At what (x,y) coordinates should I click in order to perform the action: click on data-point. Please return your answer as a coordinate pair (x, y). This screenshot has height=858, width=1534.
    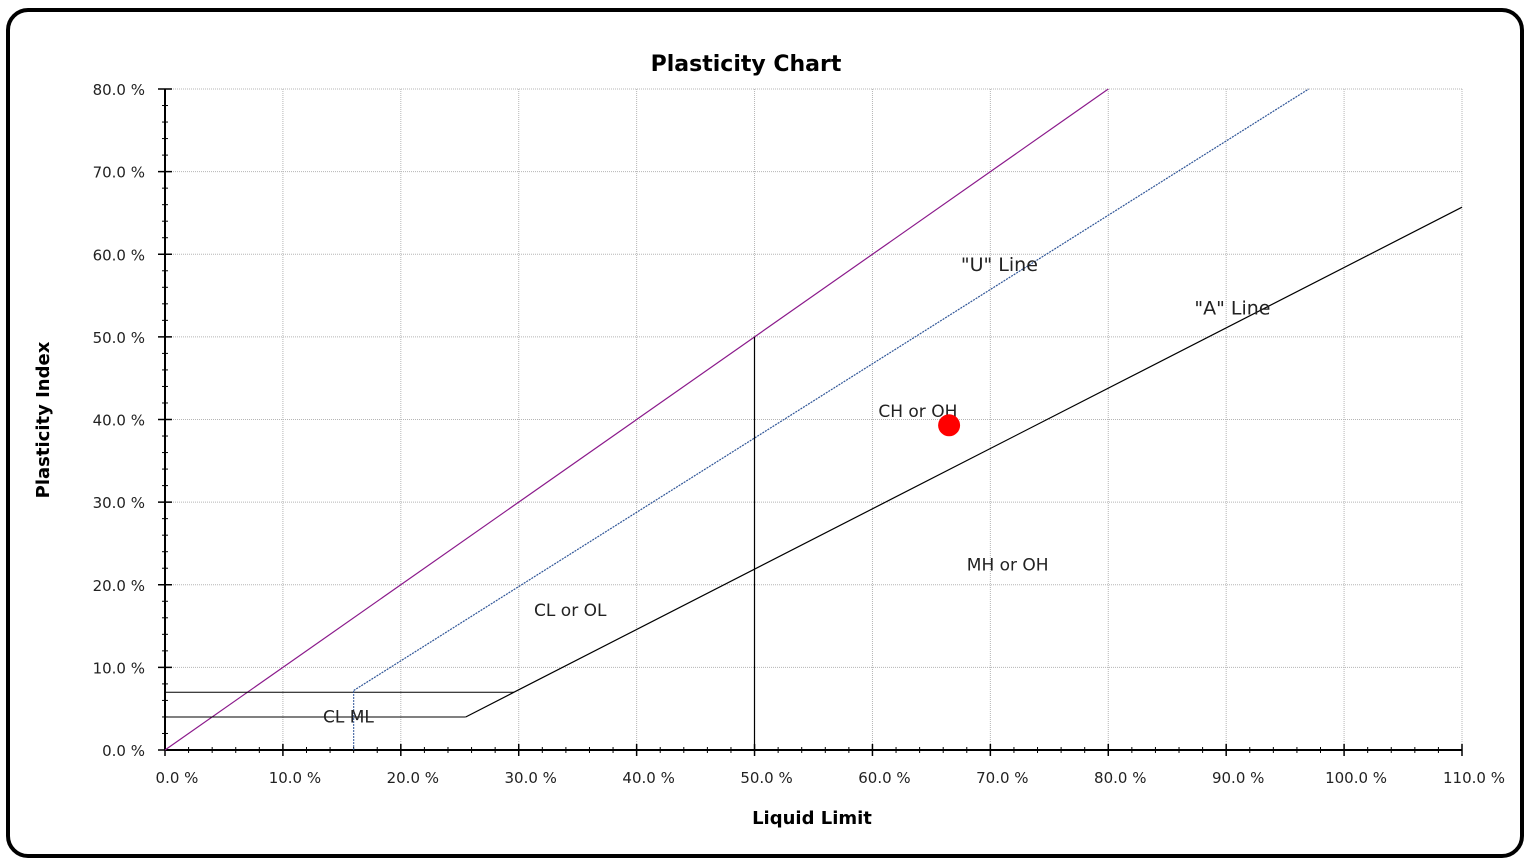
    Looking at the image, I should click on (949, 425).